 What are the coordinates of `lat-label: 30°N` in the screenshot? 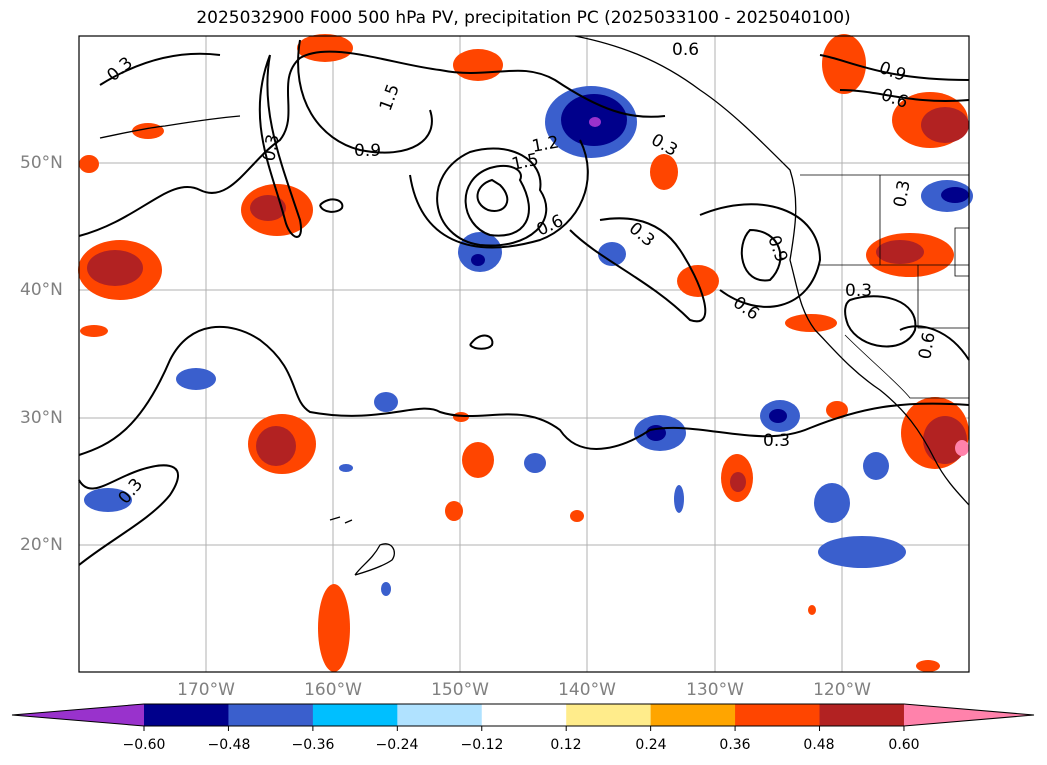 It's located at (41, 418).